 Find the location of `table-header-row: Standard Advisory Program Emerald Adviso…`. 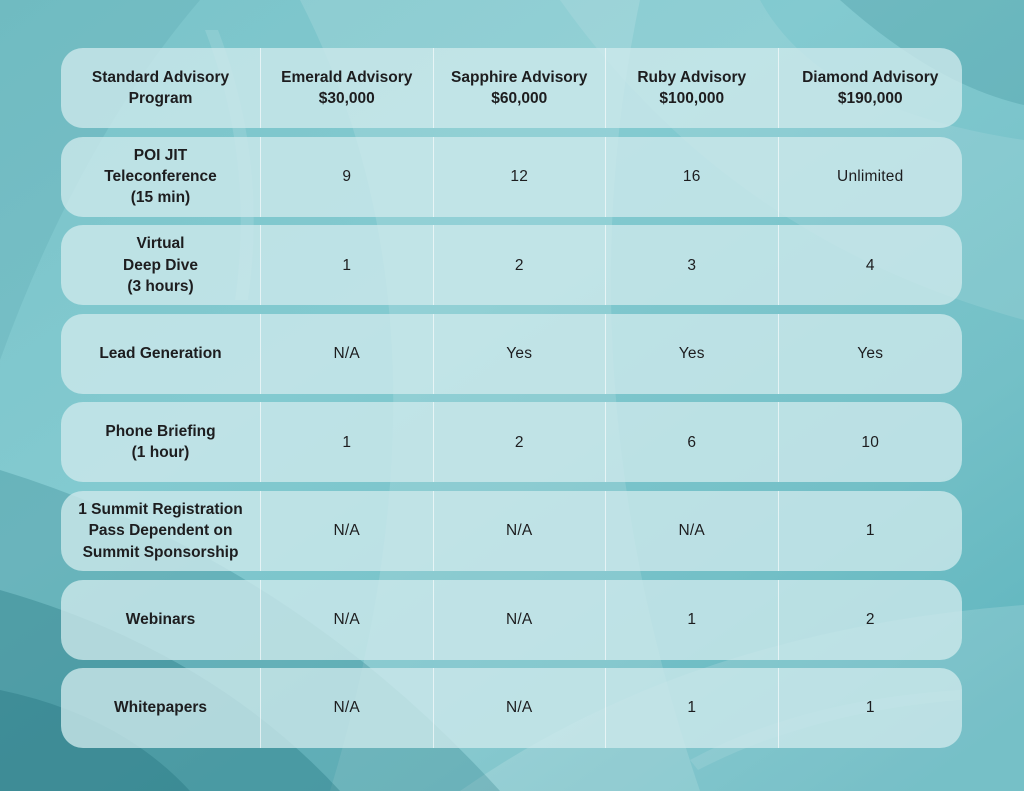

table-header-row: Standard Advisory Program Emerald Adviso… is located at coordinates (511, 88).